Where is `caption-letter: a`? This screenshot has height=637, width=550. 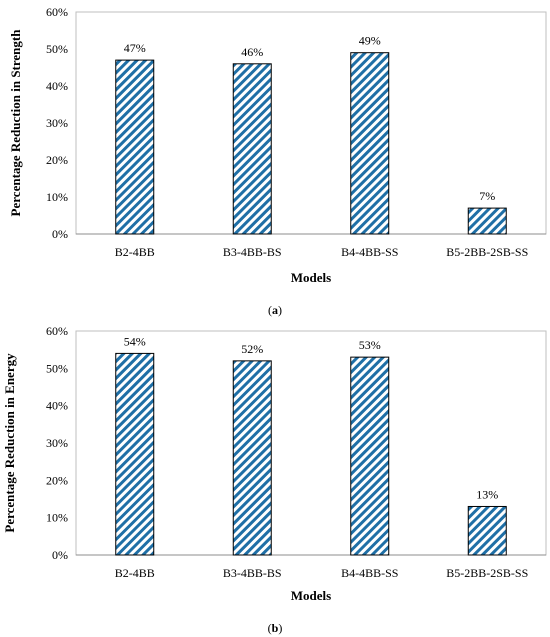
caption-letter: a is located at coordinates (275, 310).